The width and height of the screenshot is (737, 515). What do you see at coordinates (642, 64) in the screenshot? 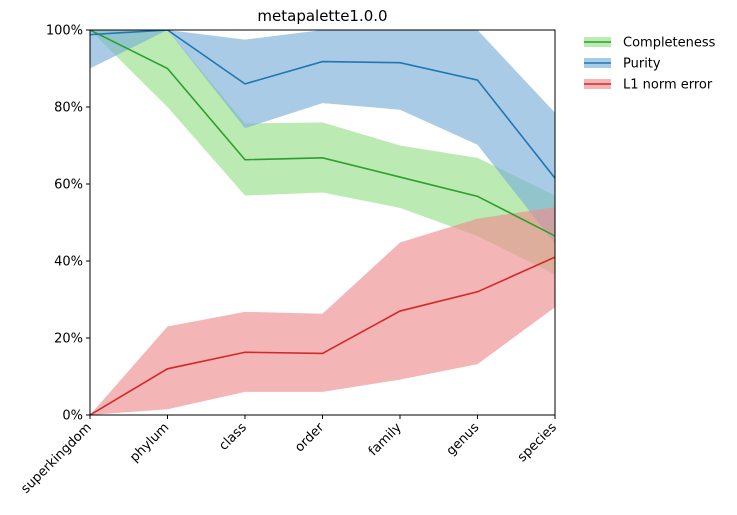
I see `purity-legend-label: Purity` at bounding box center [642, 64].